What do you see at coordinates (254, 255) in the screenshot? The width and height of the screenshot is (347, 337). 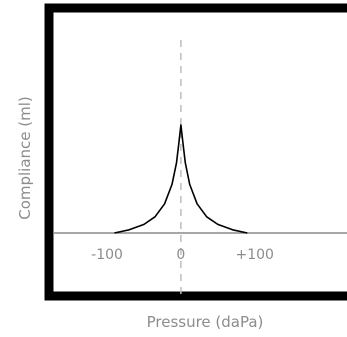 I see `x-tick-label: +100` at bounding box center [254, 255].